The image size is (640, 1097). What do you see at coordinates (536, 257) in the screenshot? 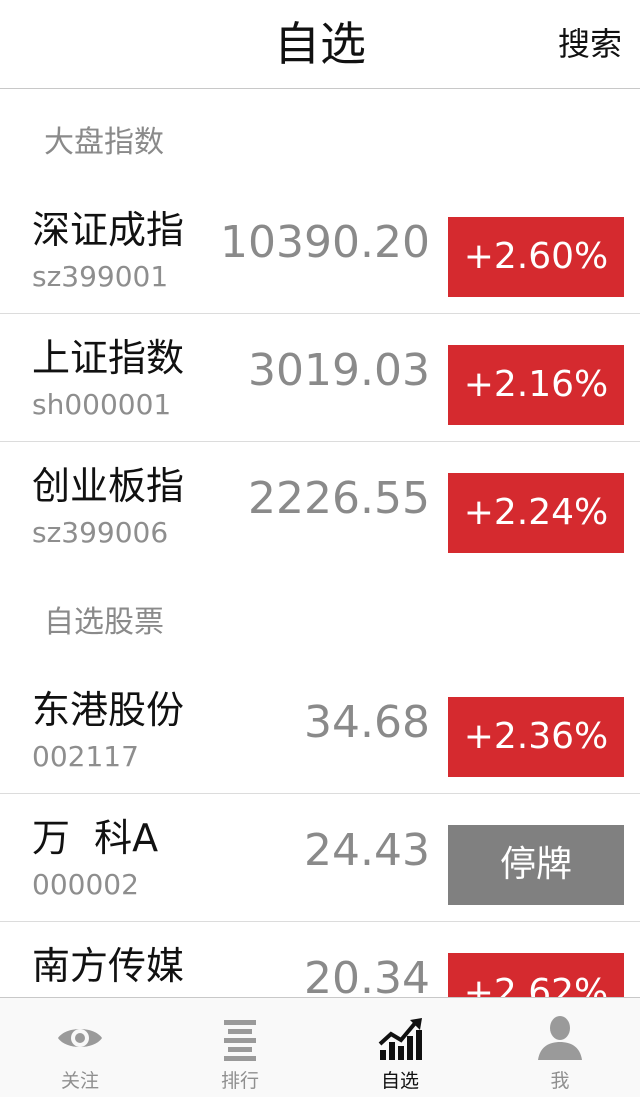
I see `change-badge: +2.60%` at bounding box center [536, 257].